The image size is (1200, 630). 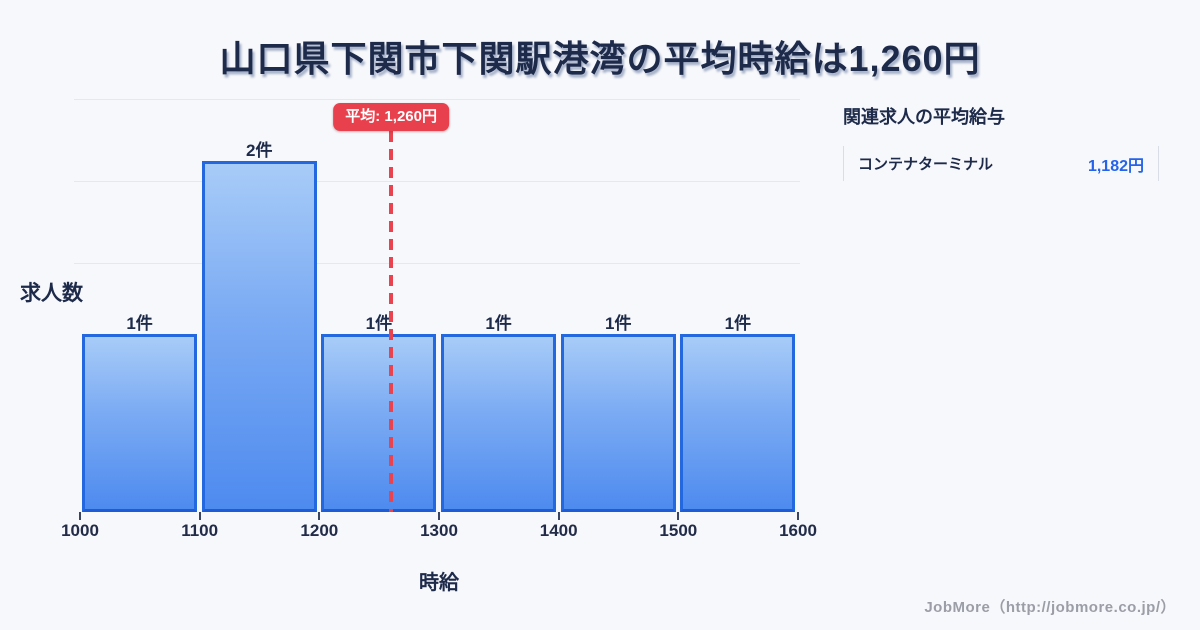 What do you see at coordinates (439, 583) in the screenshot?
I see `x-axis-label: 時給` at bounding box center [439, 583].